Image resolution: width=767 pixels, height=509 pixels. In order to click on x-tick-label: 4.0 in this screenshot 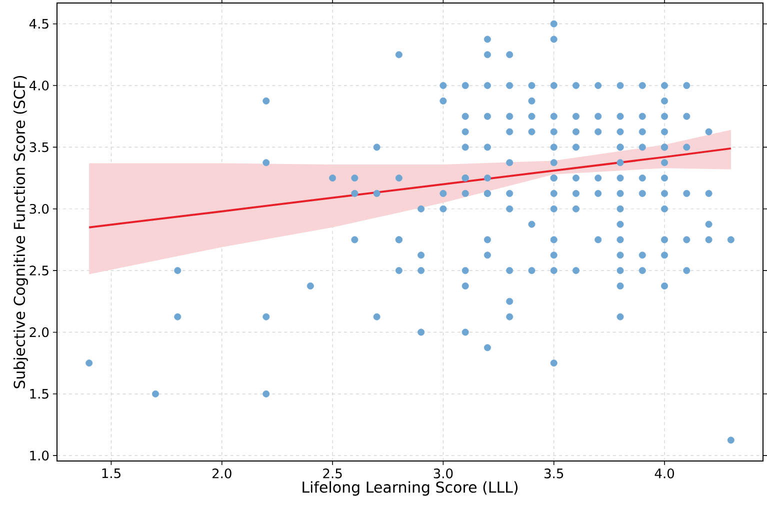, I will do `click(664, 473)`.